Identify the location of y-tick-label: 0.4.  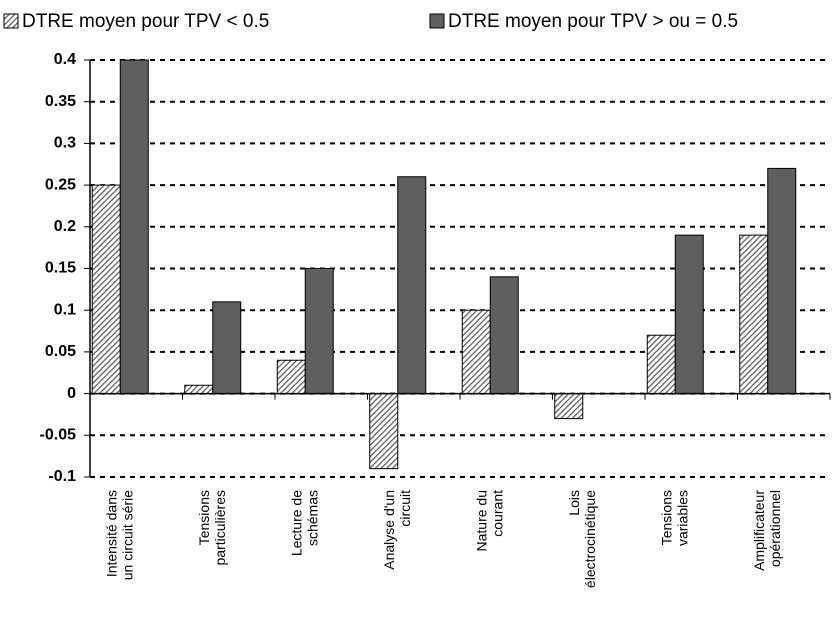
(65, 59).